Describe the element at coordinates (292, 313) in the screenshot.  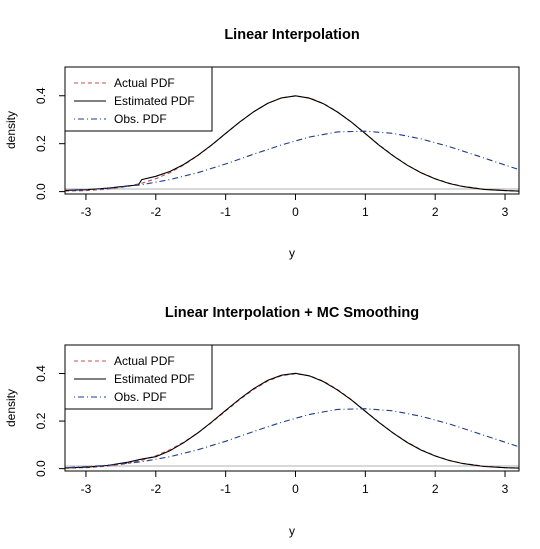
I see `chart-title: Linear Interpolation + MC Smoothing` at that location.